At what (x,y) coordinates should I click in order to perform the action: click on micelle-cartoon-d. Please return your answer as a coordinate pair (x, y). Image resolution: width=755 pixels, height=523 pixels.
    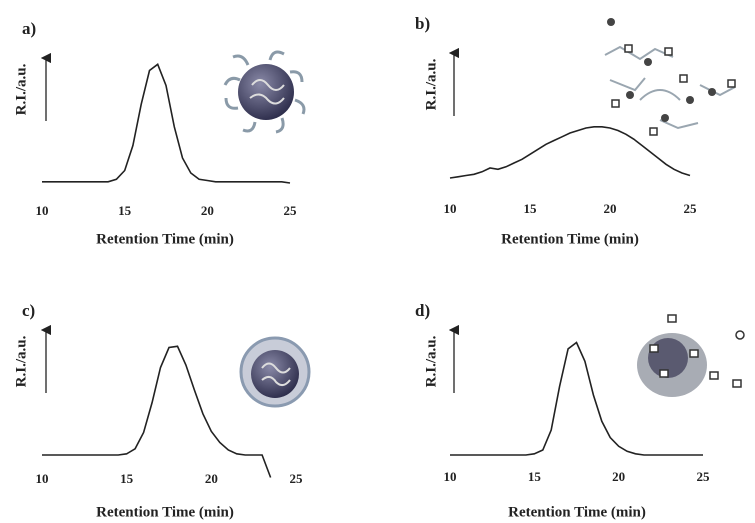
    Looking at the image, I should click on (691, 355).